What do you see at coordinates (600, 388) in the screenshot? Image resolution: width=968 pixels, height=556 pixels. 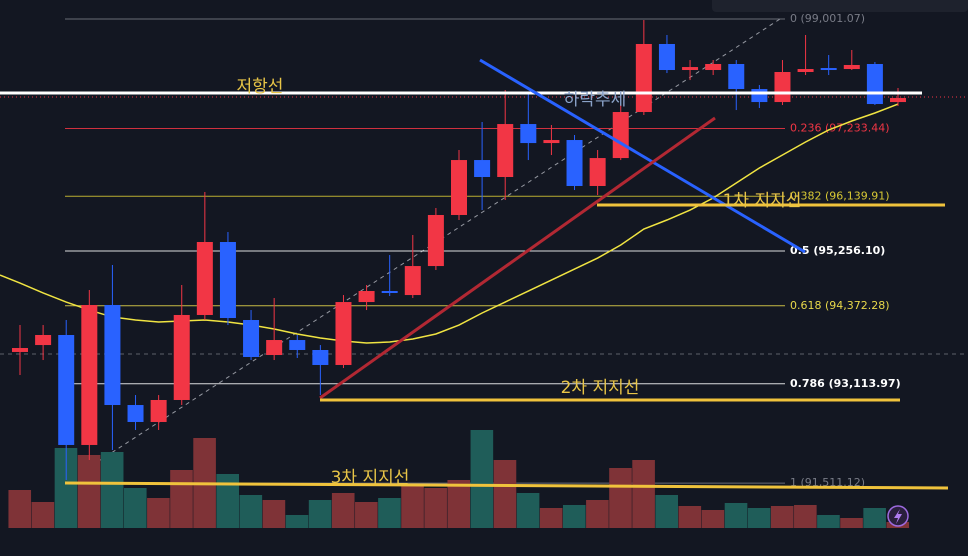 I see `annotation: 2차 지지선` at bounding box center [600, 388].